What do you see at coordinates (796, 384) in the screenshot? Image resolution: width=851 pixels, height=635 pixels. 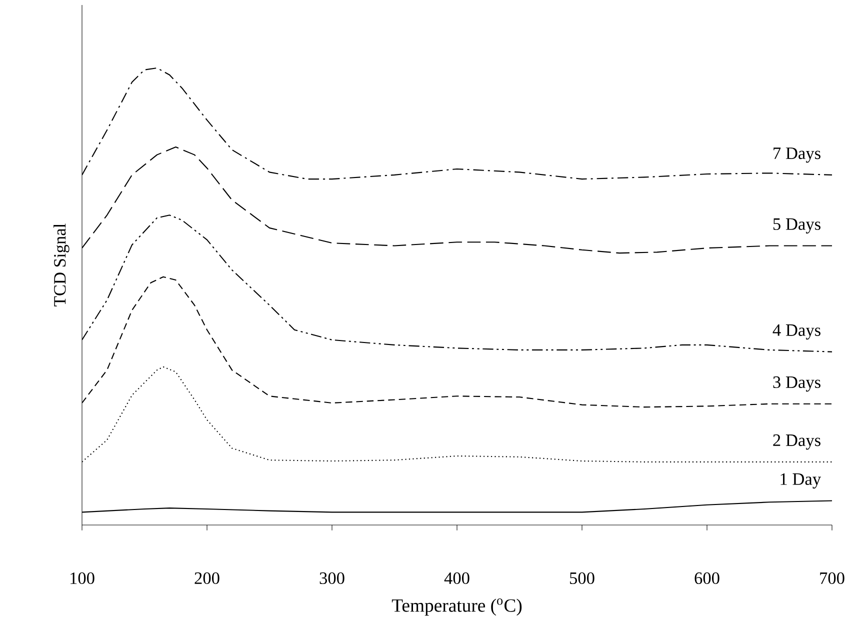 I see `series-label: 3 Days` at bounding box center [796, 384].